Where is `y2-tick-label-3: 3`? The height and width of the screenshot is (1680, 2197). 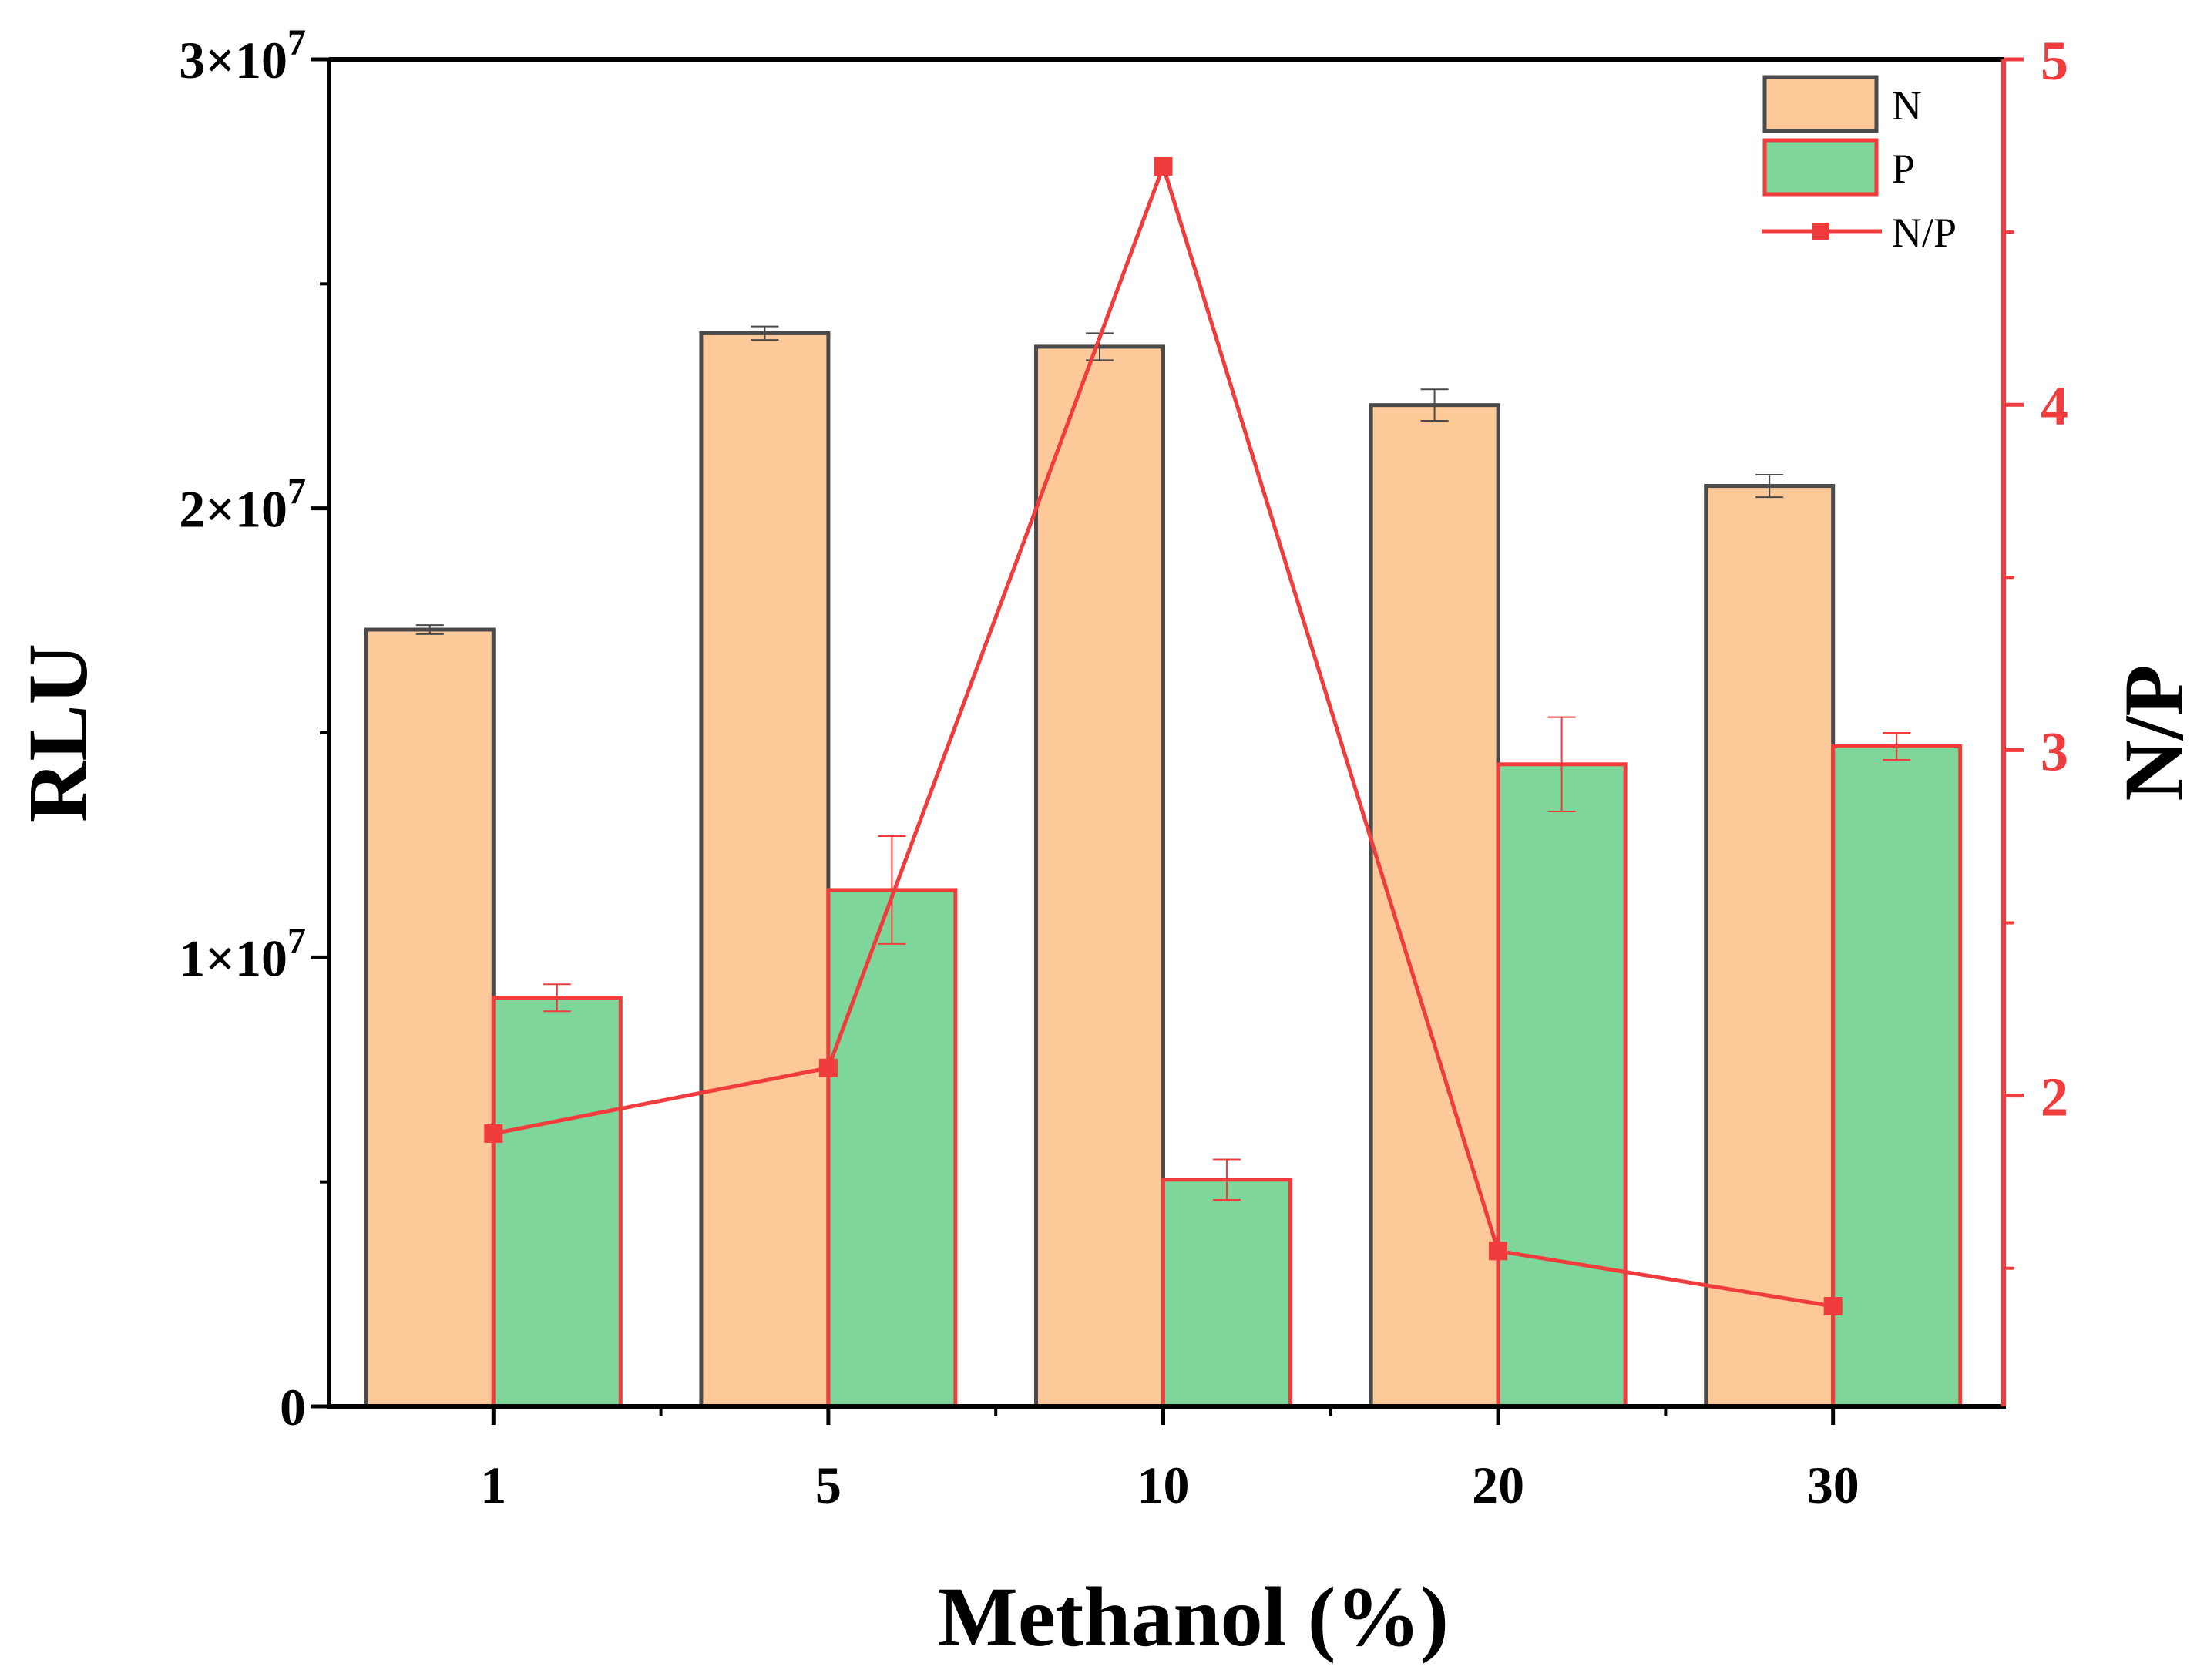 y2-tick-label-3: 3 is located at coordinates (2054, 752).